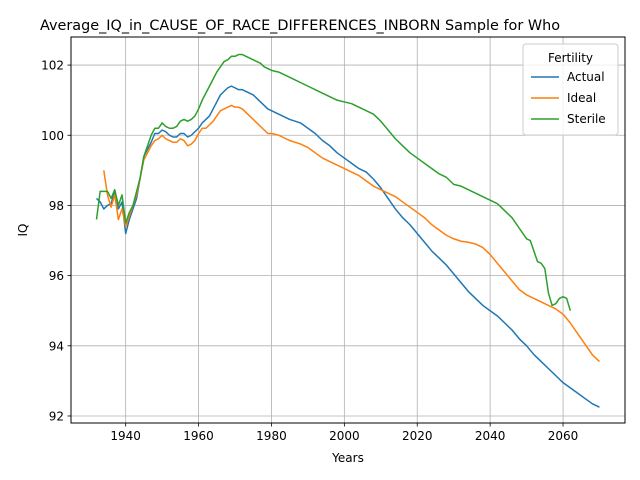  What do you see at coordinates (23, 230) in the screenshot?
I see `y-axis-label: IQ` at bounding box center [23, 230].